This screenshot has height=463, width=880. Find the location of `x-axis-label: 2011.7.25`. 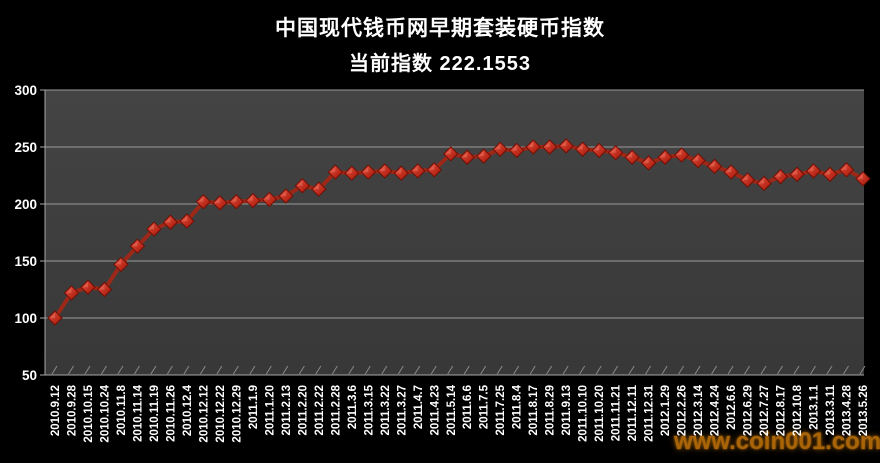

x-axis-label: 2011.7.25 is located at coordinates (501, 409).